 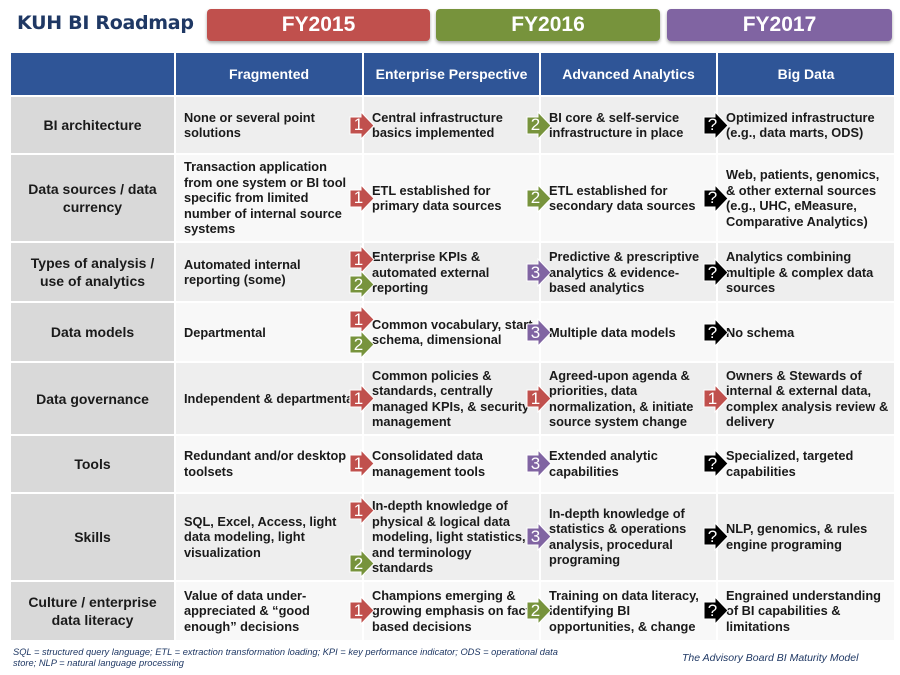 What do you see at coordinates (92, 536) in the screenshot?
I see `row-label: Skills` at bounding box center [92, 536].